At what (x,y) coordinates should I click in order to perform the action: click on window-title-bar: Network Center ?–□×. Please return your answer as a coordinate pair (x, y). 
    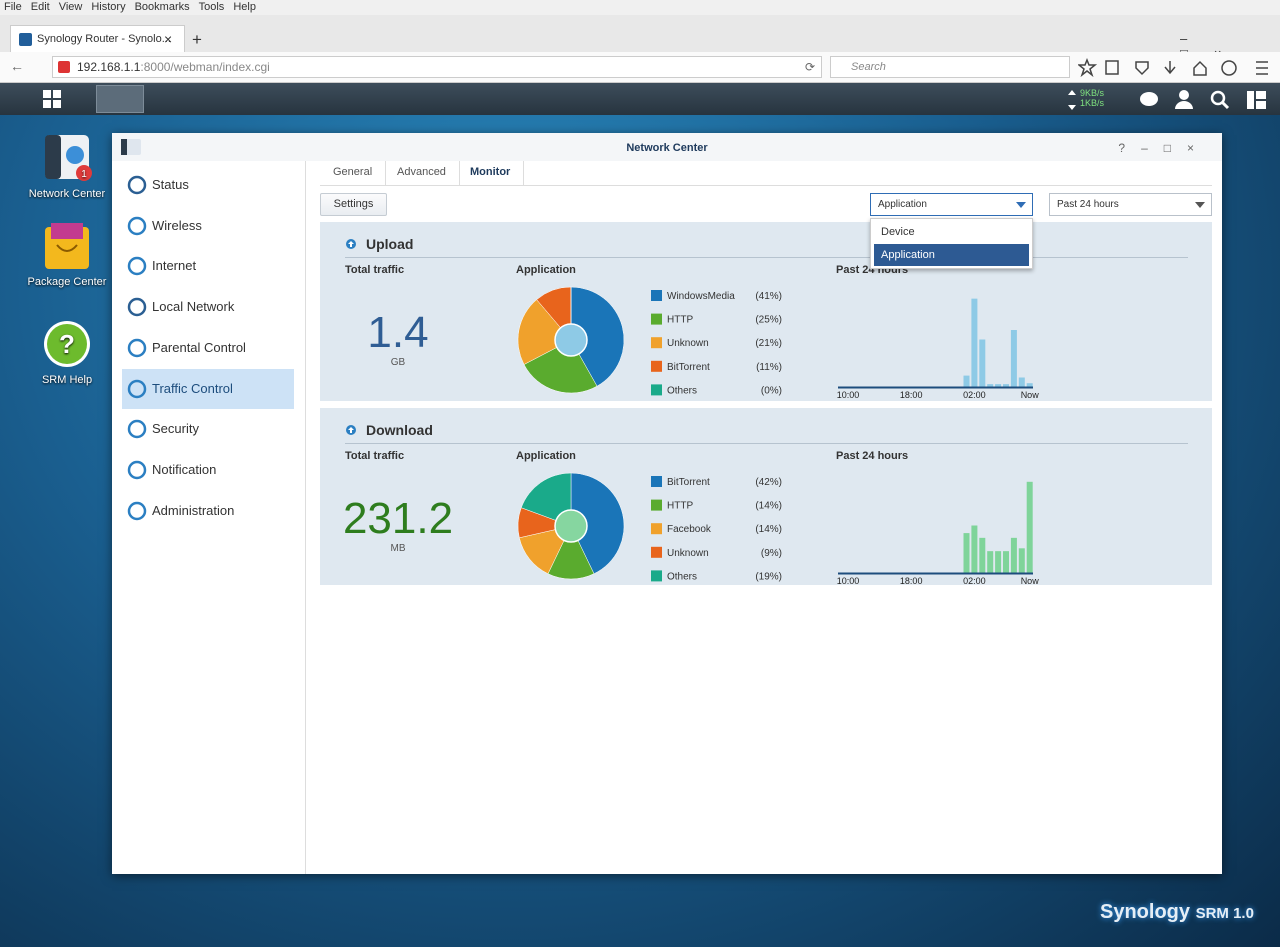
    Looking at the image, I should click on (667, 147).